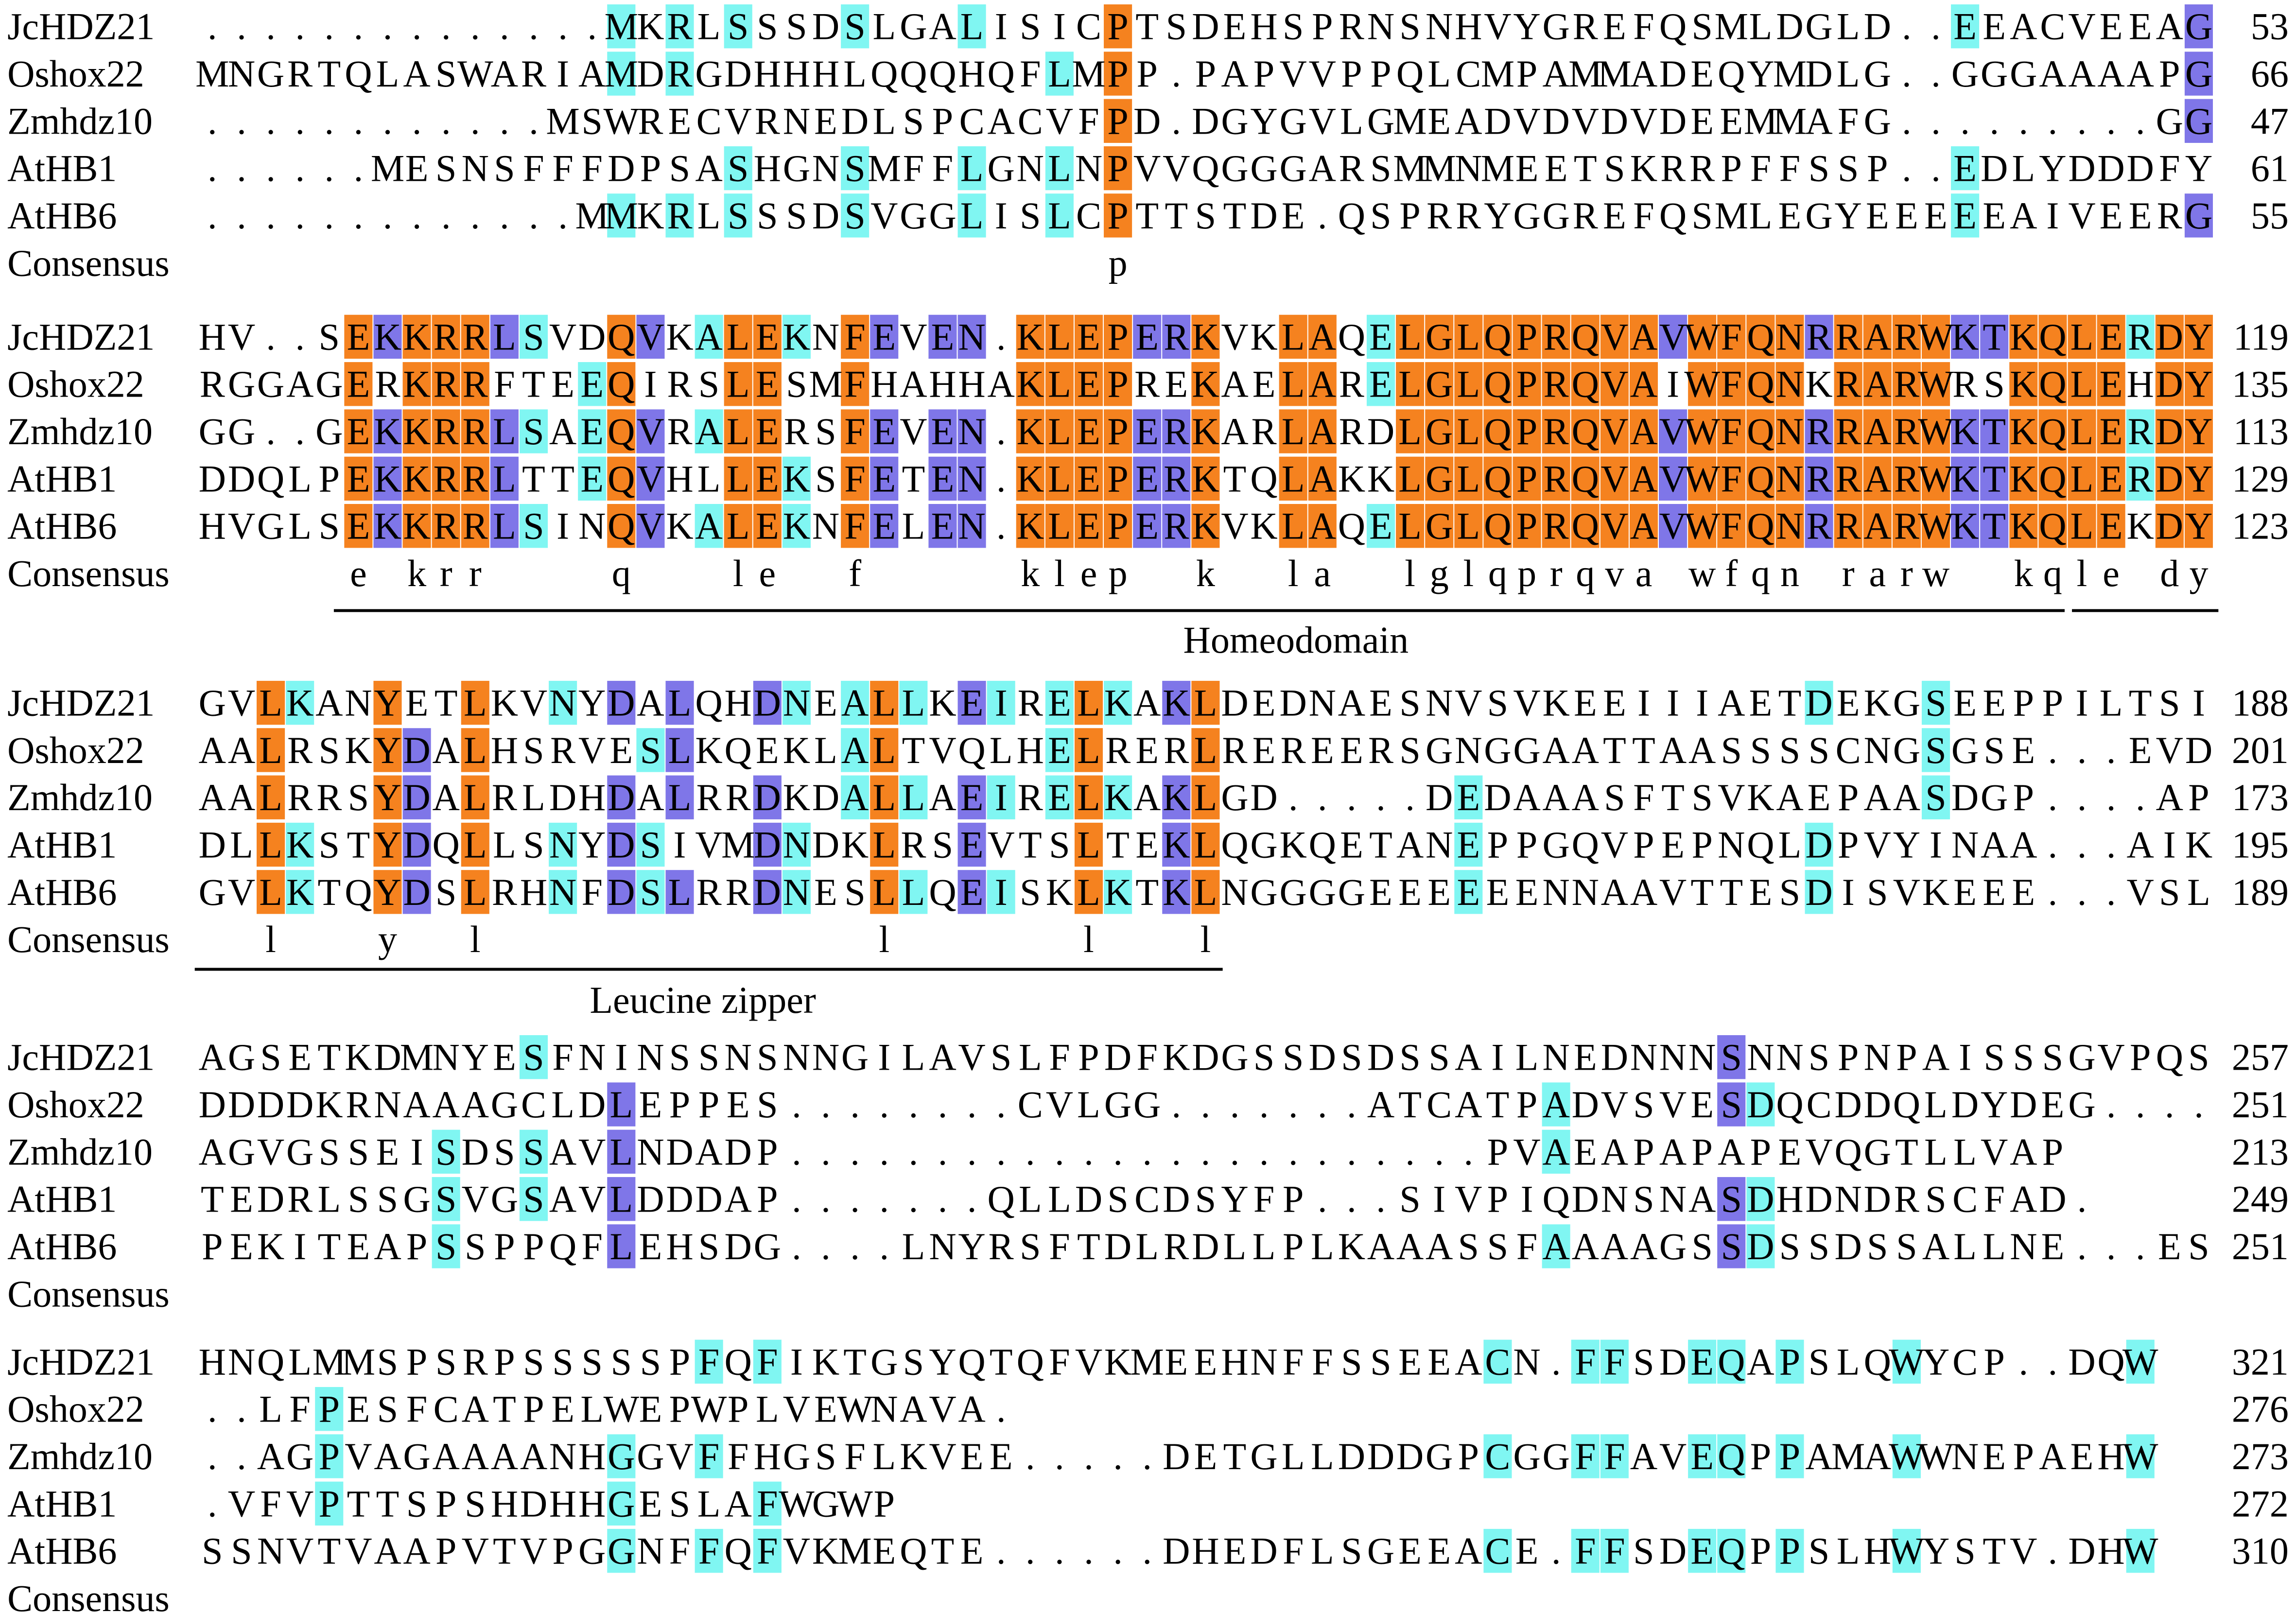 The image size is (2296, 1613). Describe the element at coordinates (2260, 1199) in the screenshot. I see `residue-count: 249` at that location.